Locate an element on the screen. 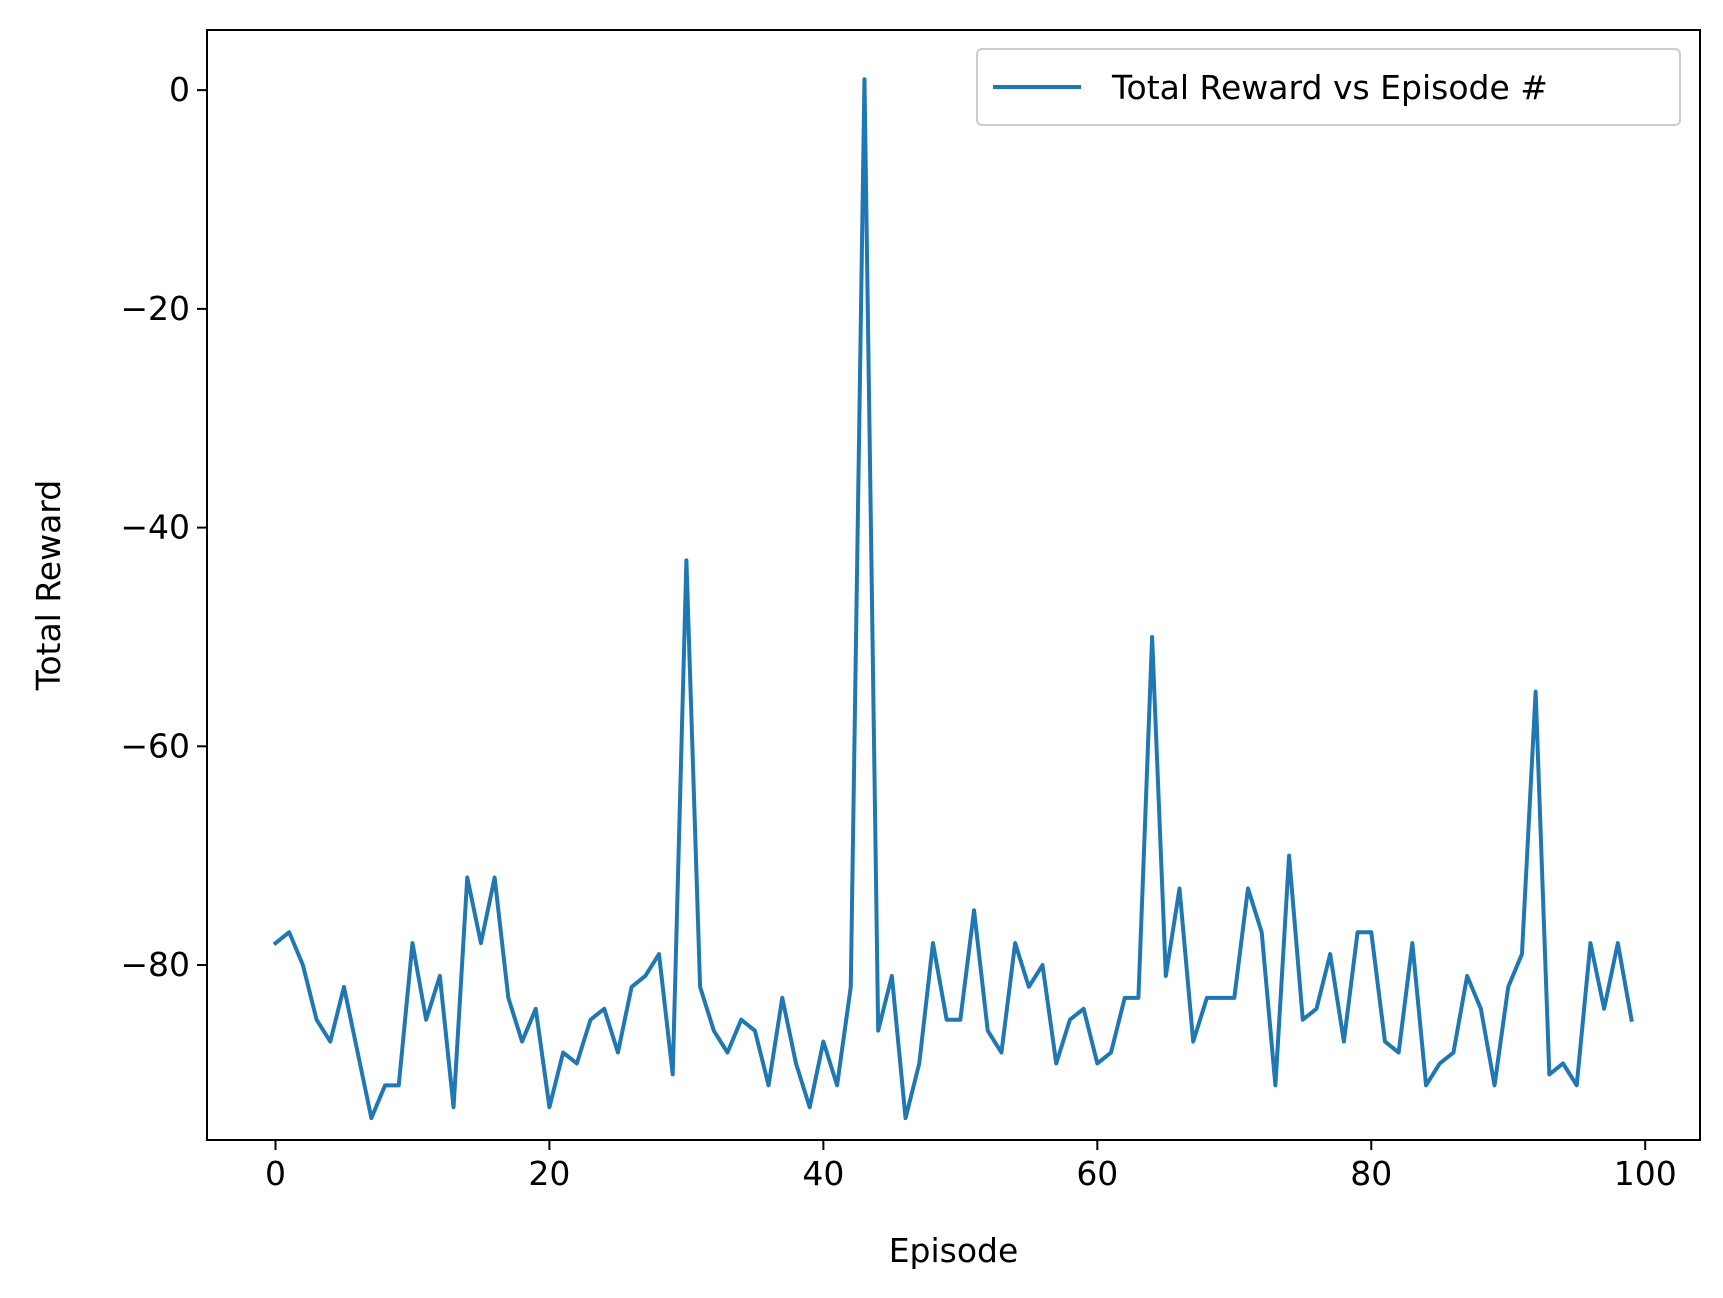 This screenshot has height=1298, width=1723. x-tick-label: 60 is located at coordinates (1097, 1173).